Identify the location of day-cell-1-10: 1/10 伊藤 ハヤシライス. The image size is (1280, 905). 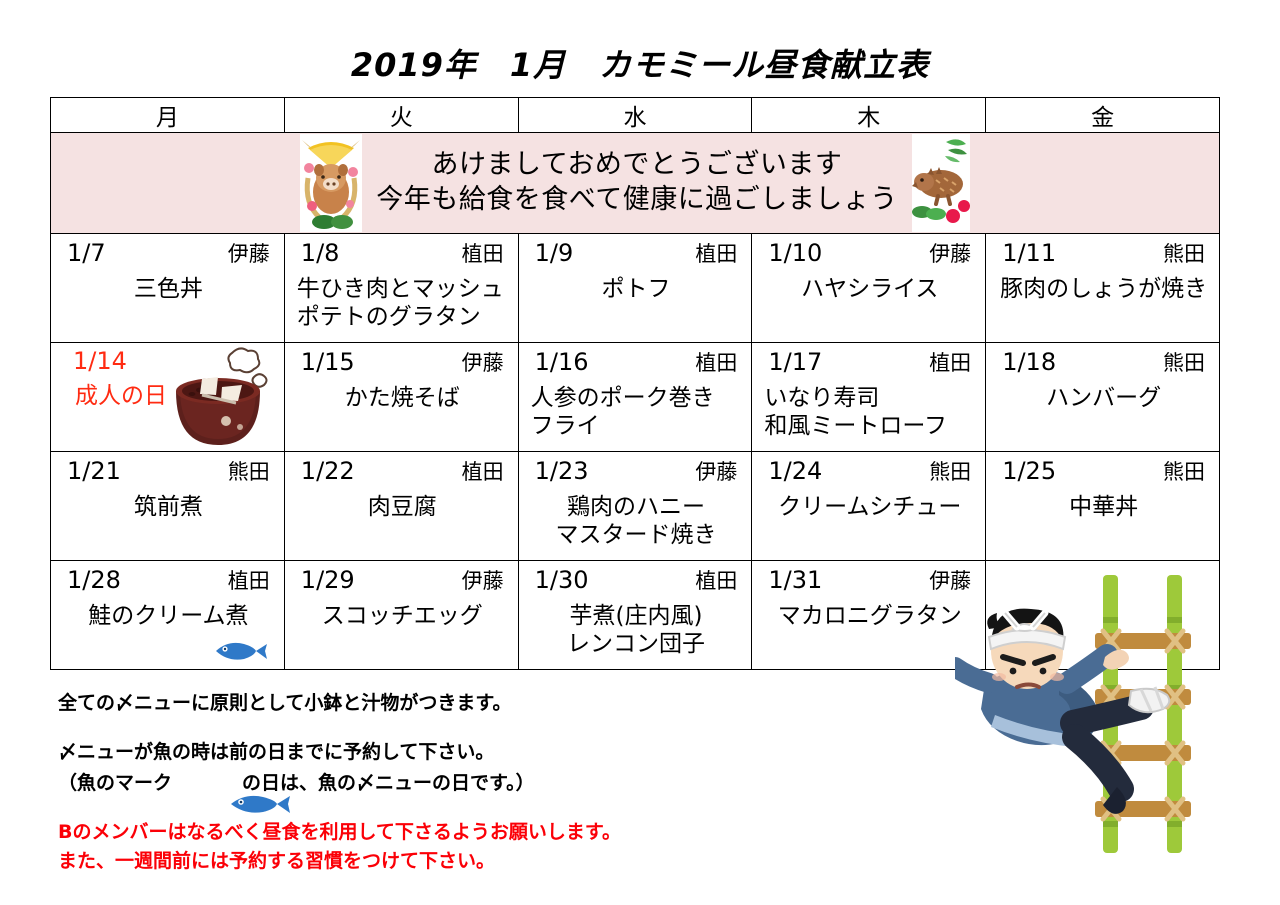
(869, 288).